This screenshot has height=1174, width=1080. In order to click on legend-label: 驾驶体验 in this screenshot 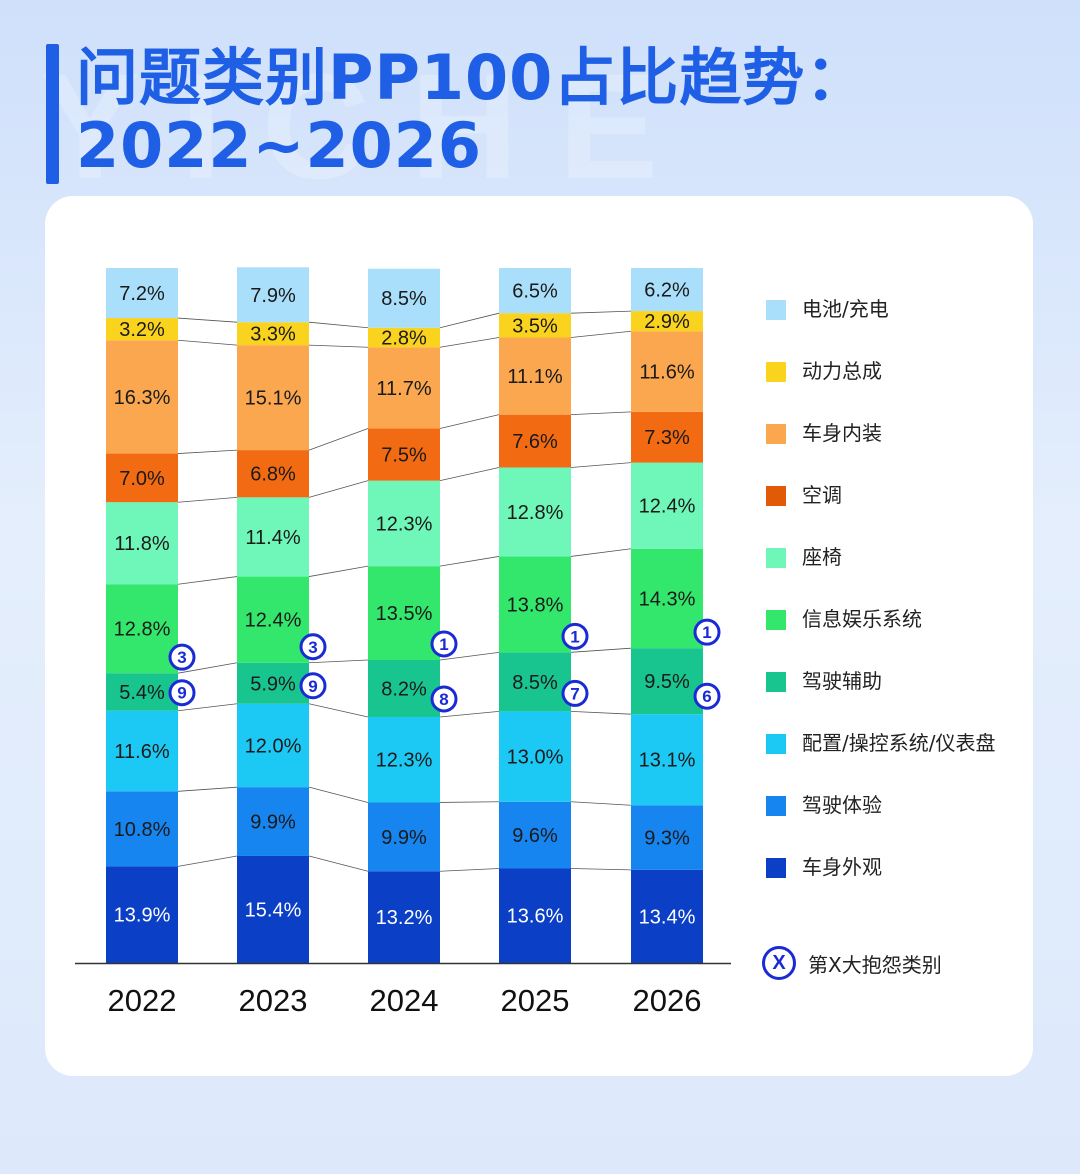, I will do `click(842, 805)`.